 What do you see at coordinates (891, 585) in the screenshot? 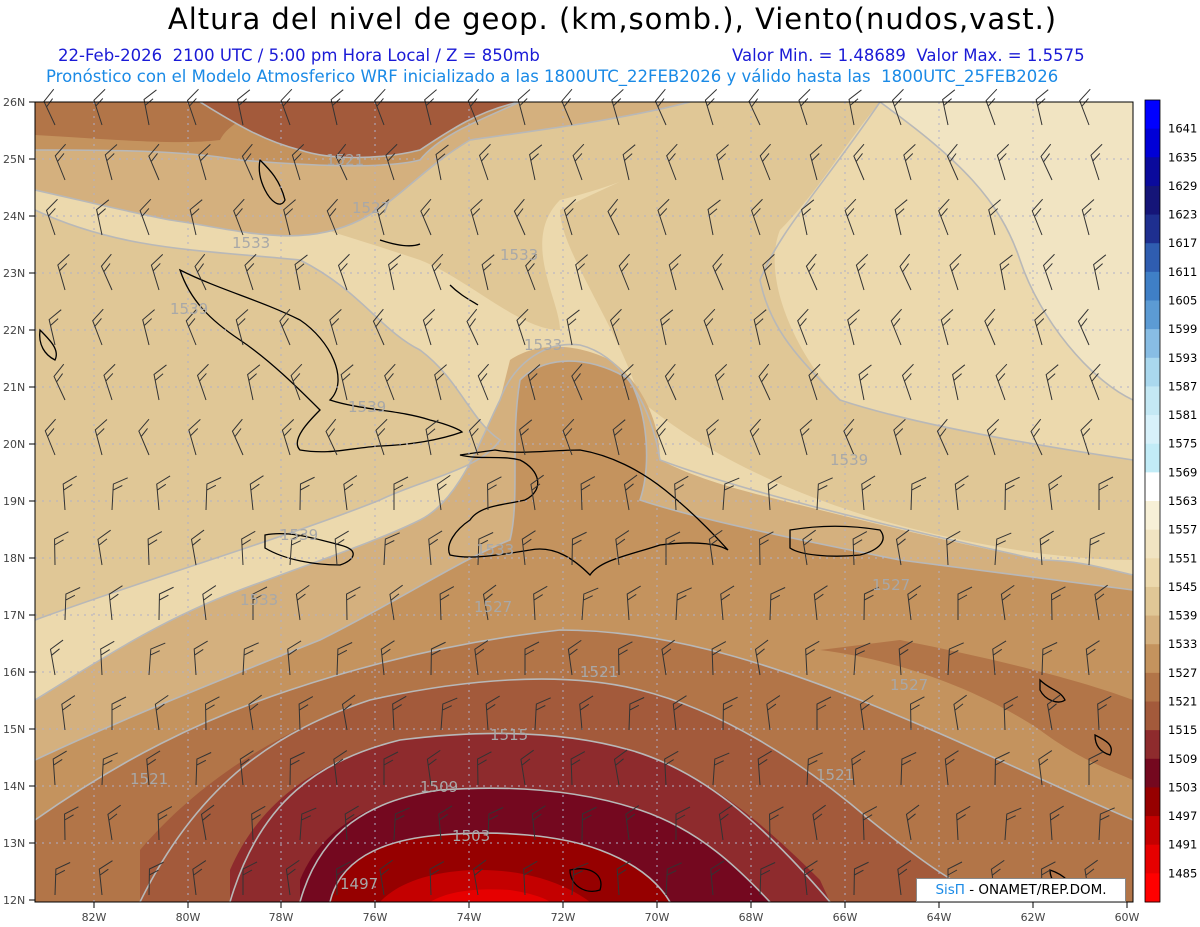
I see `contour-label: 1527` at bounding box center [891, 585].